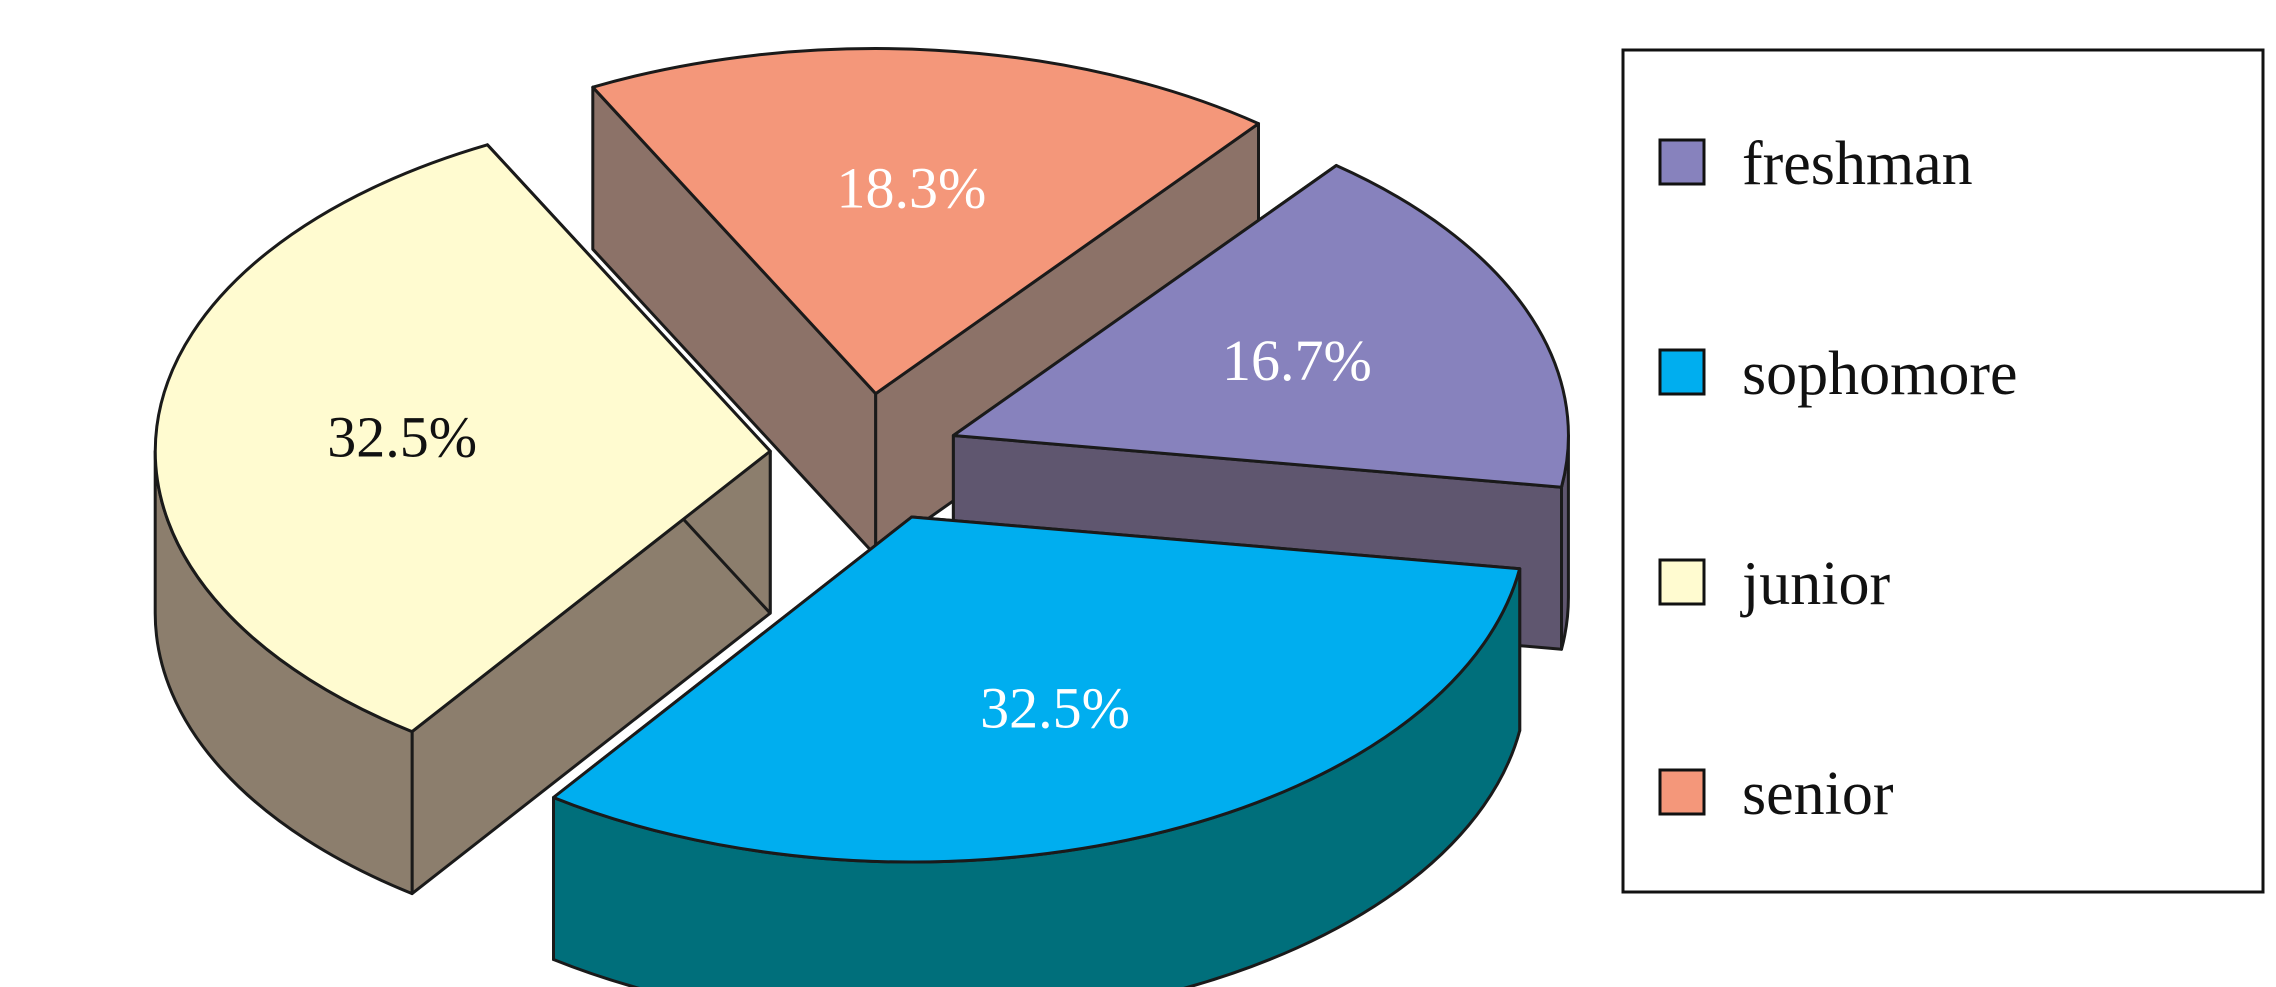 This screenshot has height=987, width=2276. I want to click on data-label-sophomore: 32.5%, so click(1055, 708).